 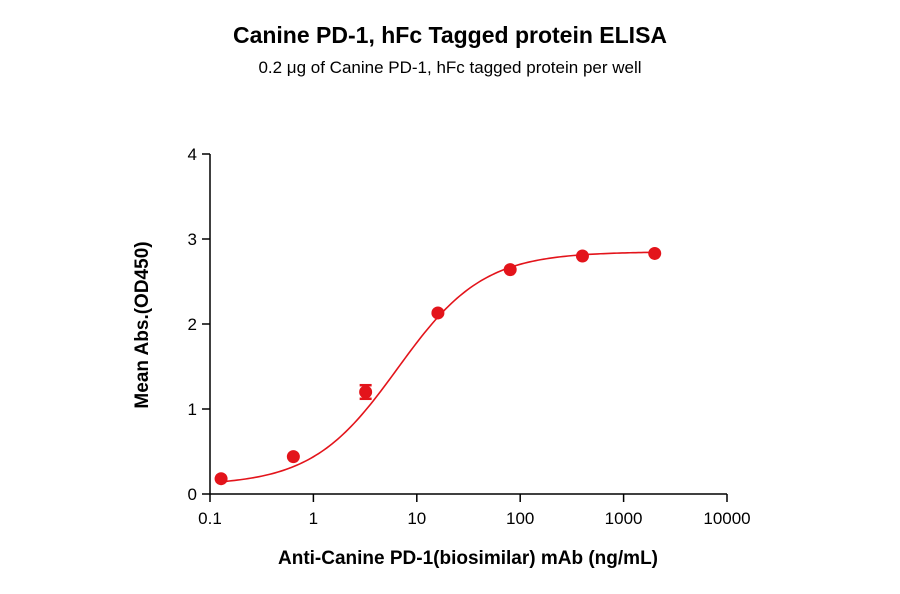 What do you see at coordinates (416, 518) in the screenshot?
I see `x-tick-label: 10` at bounding box center [416, 518].